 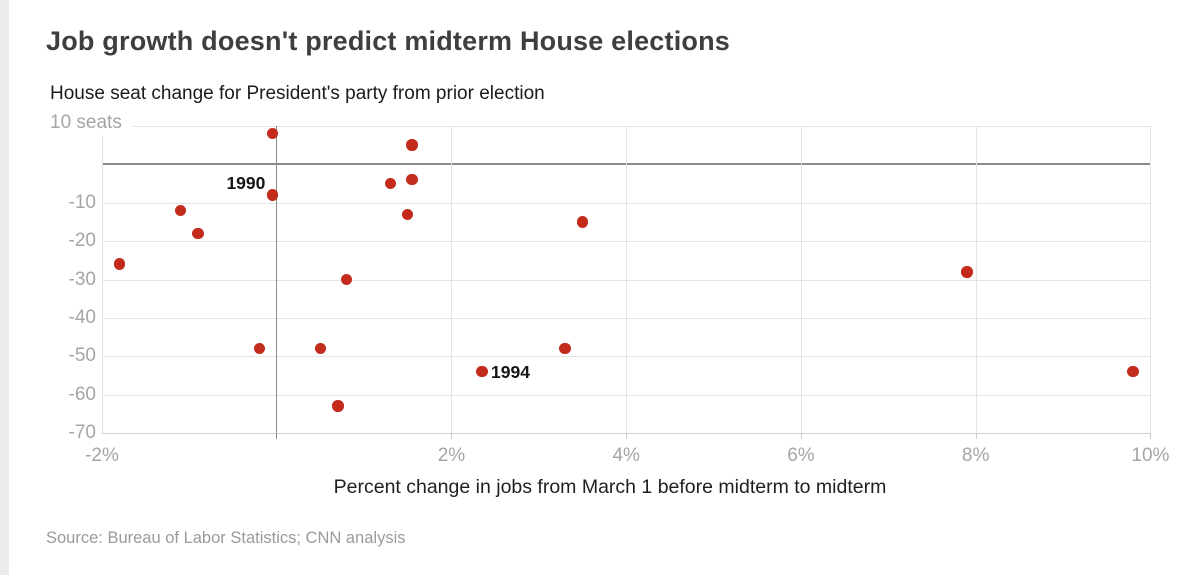 What do you see at coordinates (451, 455) in the screenshot?
I see `x-tick-label: 2%` at bounding box center [451, 455].